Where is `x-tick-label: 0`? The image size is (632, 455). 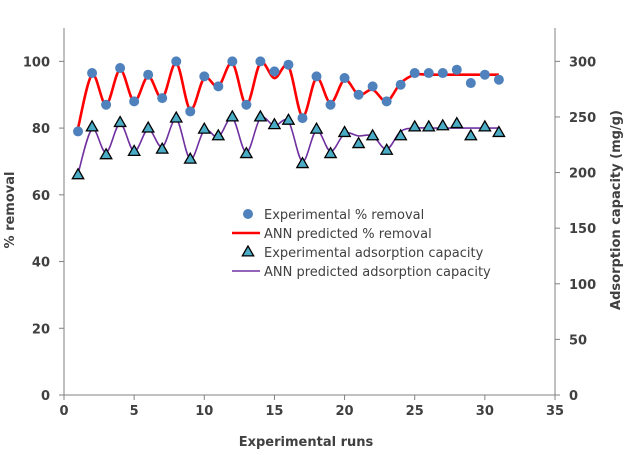
x-tick-label: 0 is located at coordinates (63, 411).